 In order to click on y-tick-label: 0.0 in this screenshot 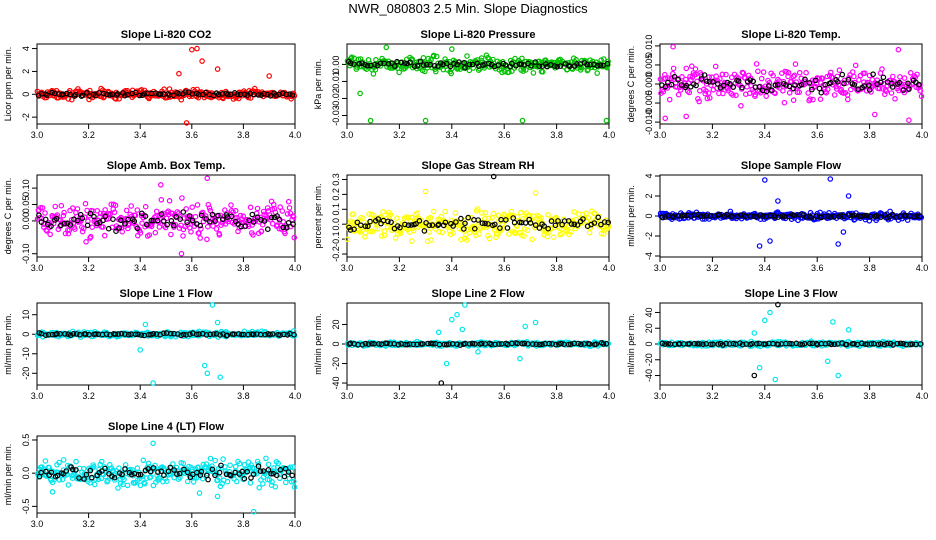, I will do `click(336, 224)`.